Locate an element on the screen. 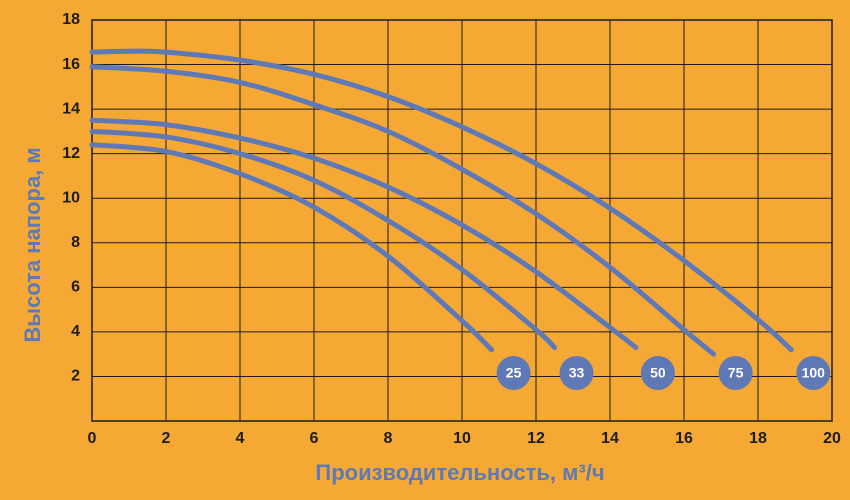 The height and width of the screenshot is (500, 850). x-tick-label: 14 is located at coordinates (610, 438).